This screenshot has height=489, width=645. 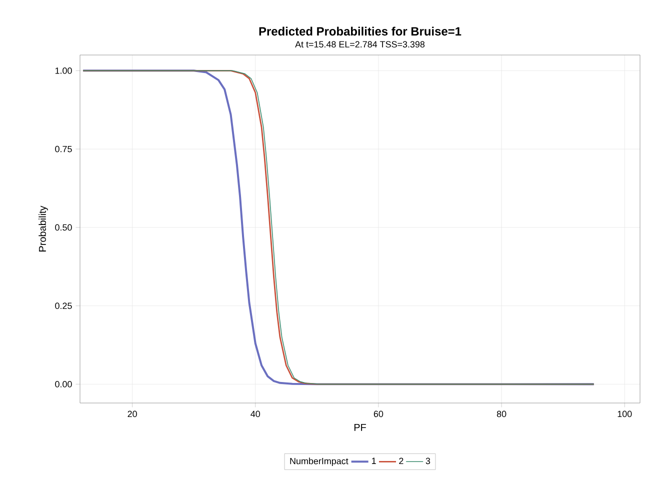 What do you see at coordinates (63, 149) in the screenshot?
I see `y-tick-label: 0.75` at bounding box center [63, 149].